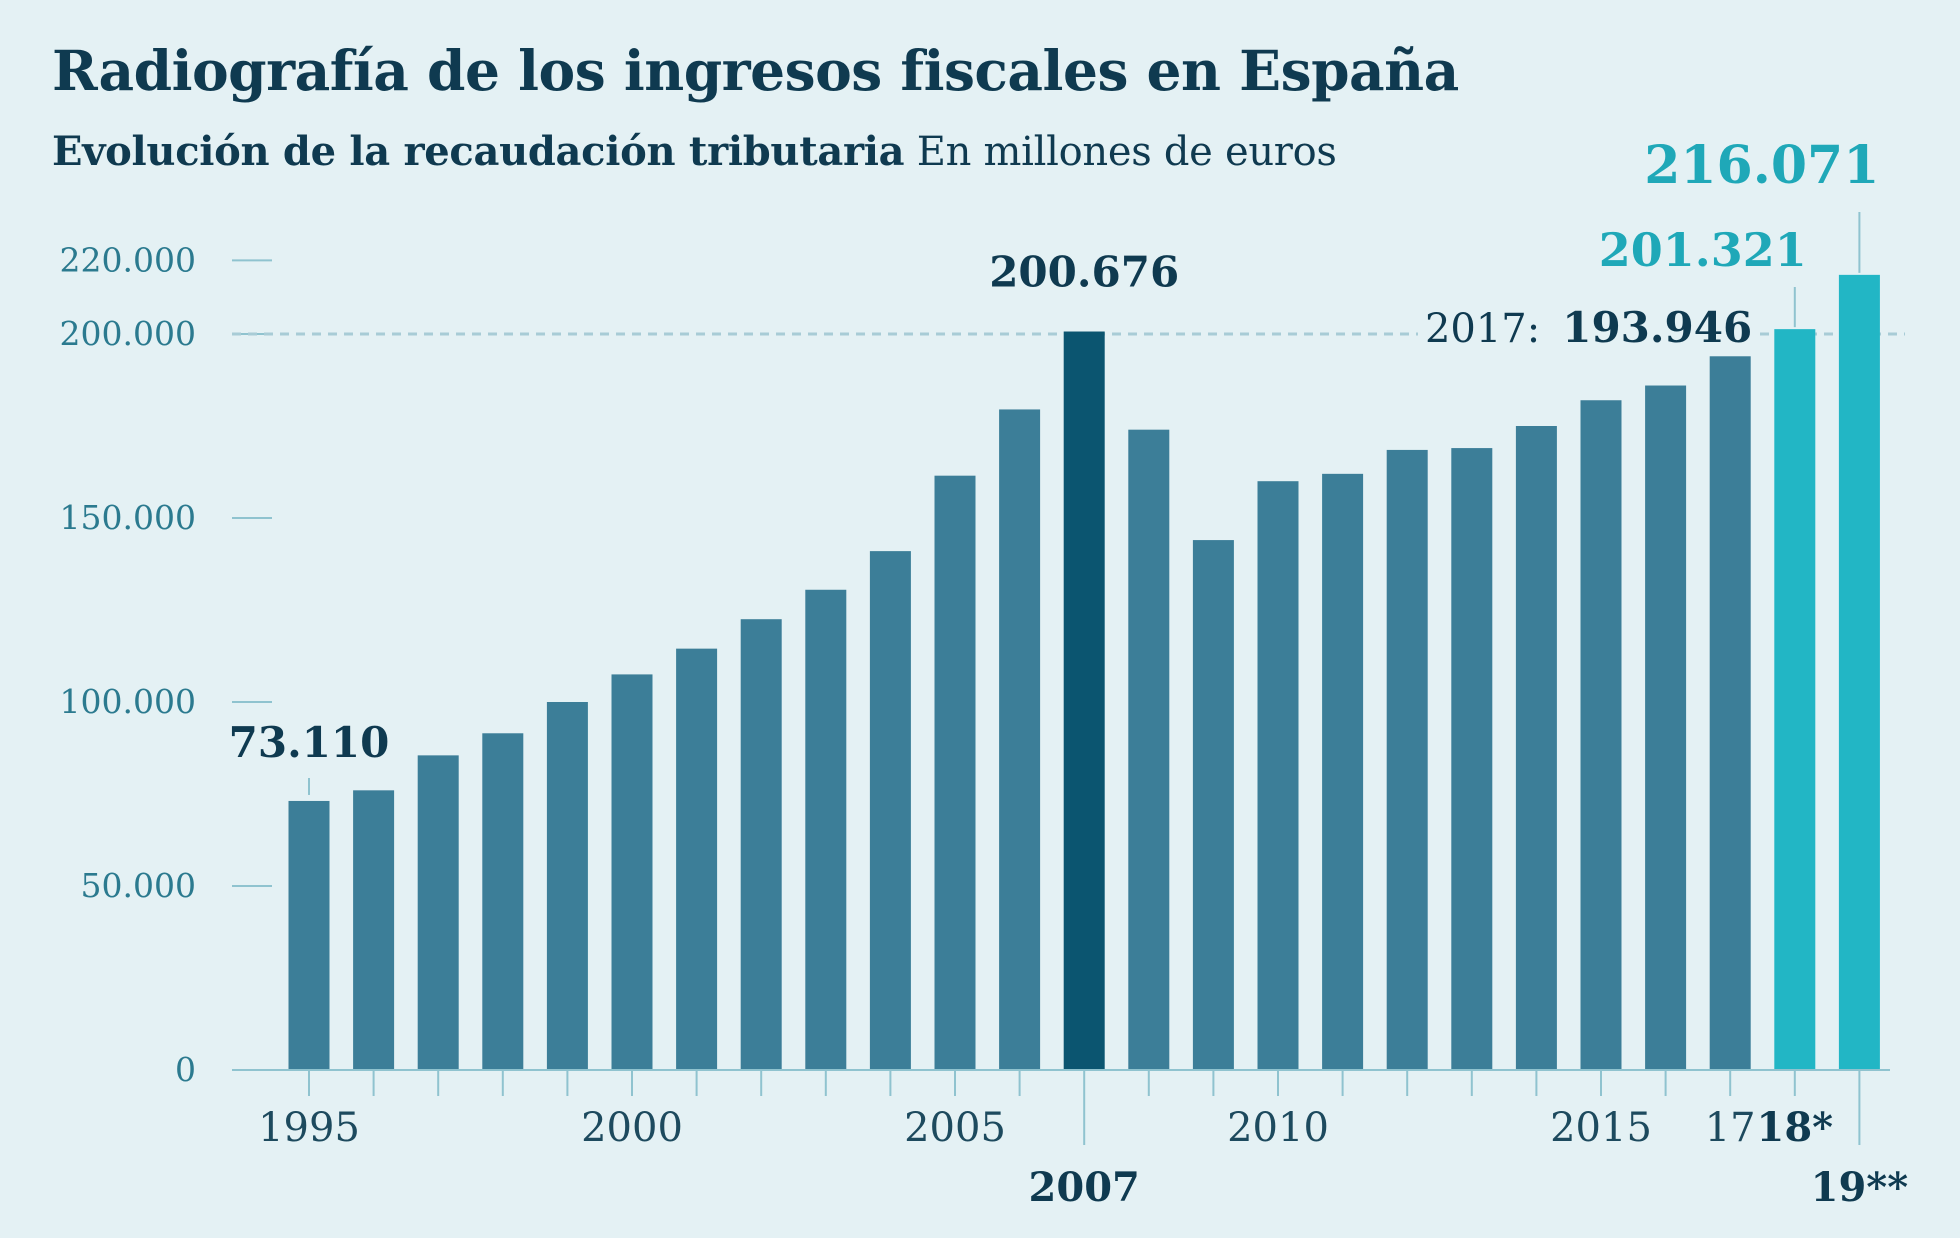  Describe the element at coordinates (1795, 699) in the screenshot. I see `bar-2018` at that location.